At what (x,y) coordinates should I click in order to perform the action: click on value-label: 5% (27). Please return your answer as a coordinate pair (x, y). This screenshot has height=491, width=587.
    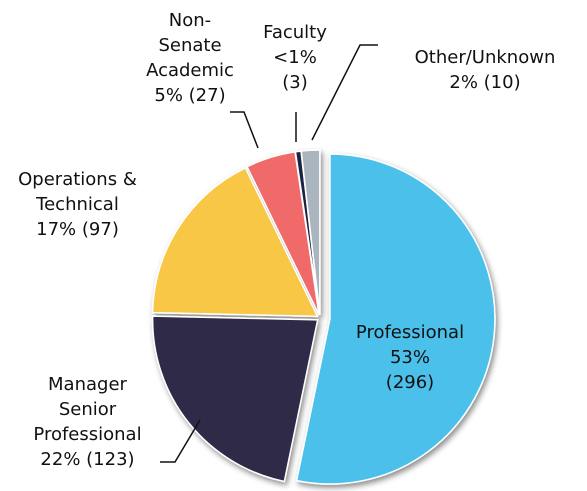
    Looking at the image, I should click on (190, 95).